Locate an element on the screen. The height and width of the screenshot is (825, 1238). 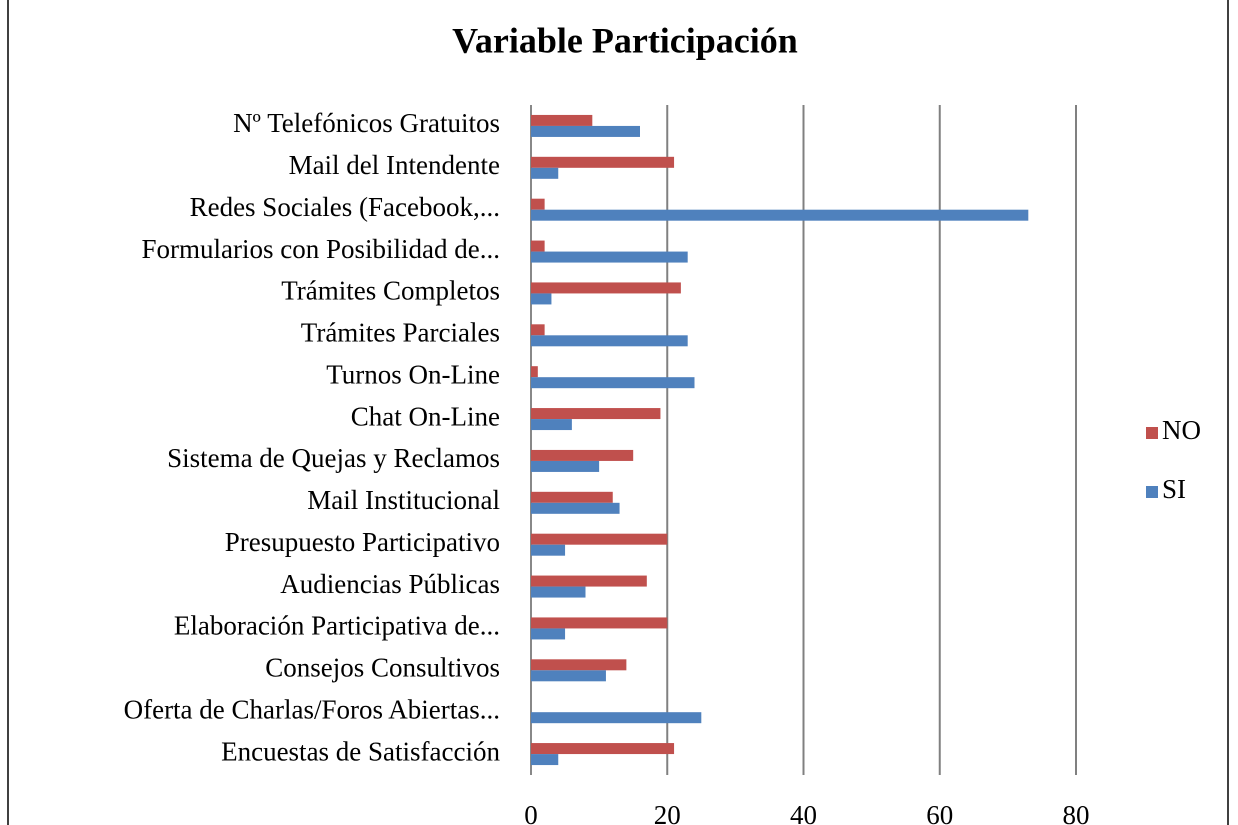
y-tick-label: Mail Institucional is located at coordinates (403, 500).